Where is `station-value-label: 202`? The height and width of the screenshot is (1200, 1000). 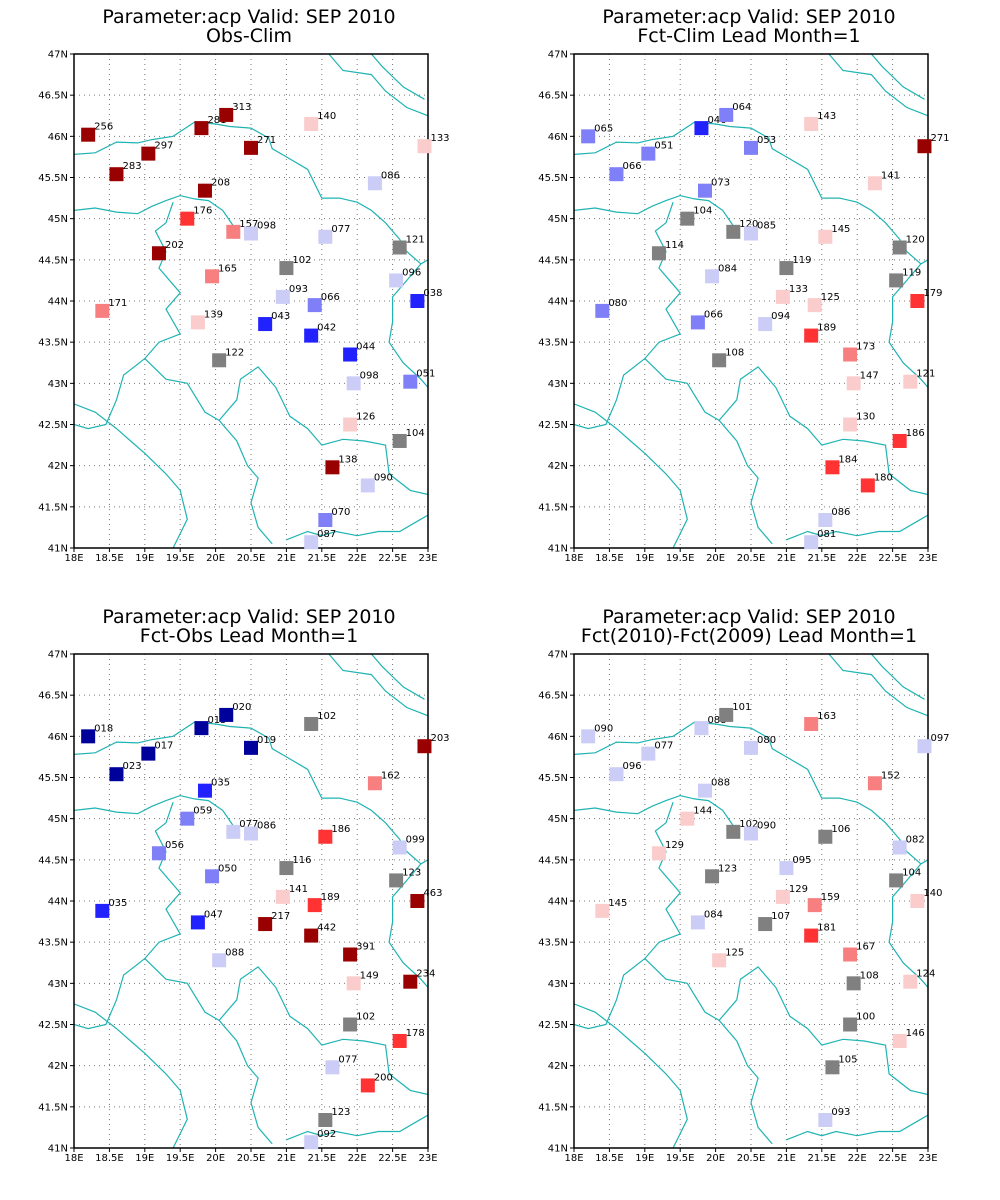 station-value-label: 202 is located at coordinates (174, 245).